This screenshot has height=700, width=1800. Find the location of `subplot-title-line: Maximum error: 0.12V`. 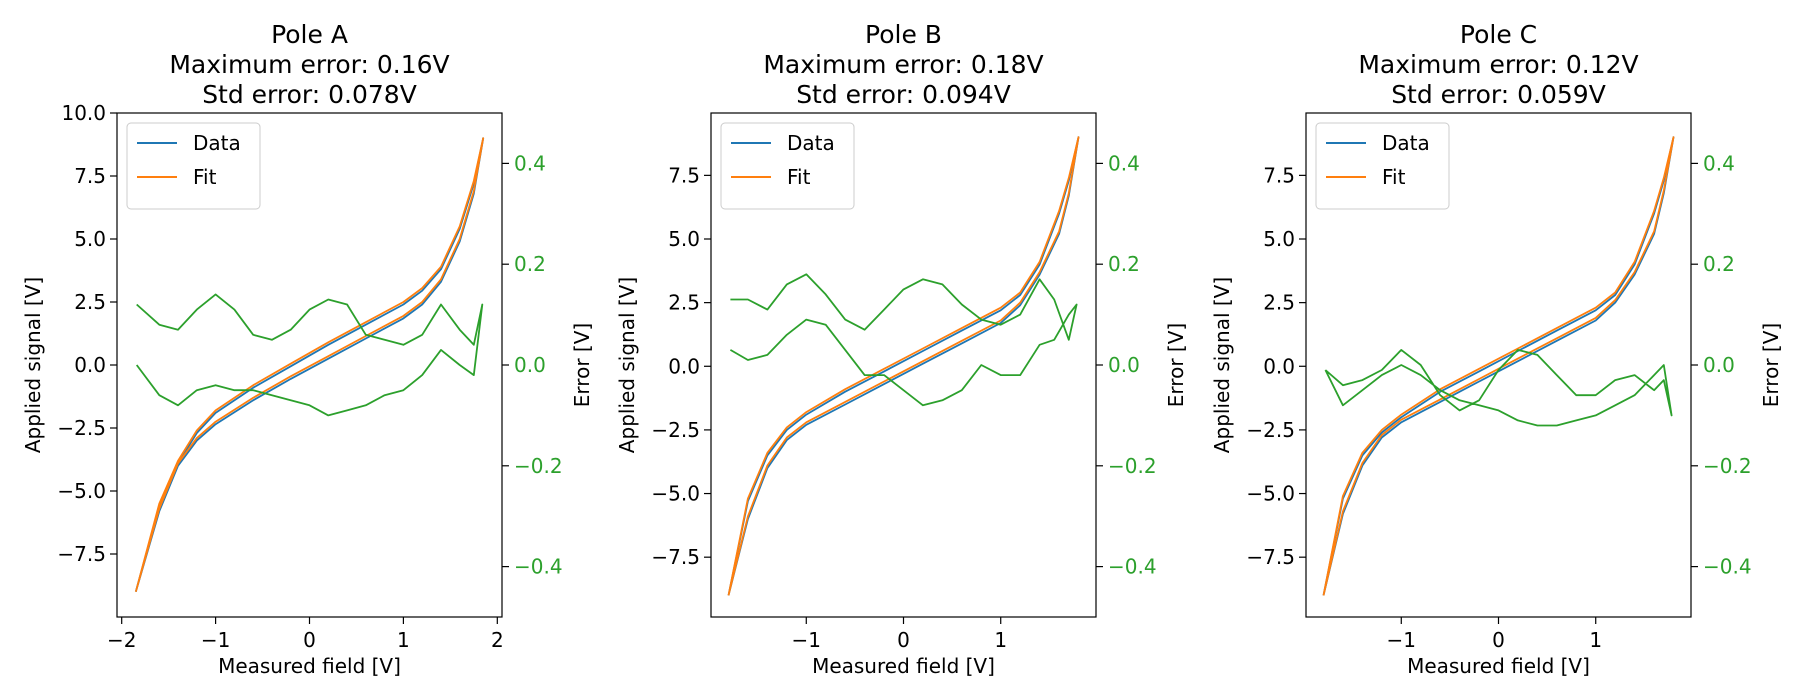

subplot-title-line: Maximum error: 0.12V is located at coordinates (1498, 64).